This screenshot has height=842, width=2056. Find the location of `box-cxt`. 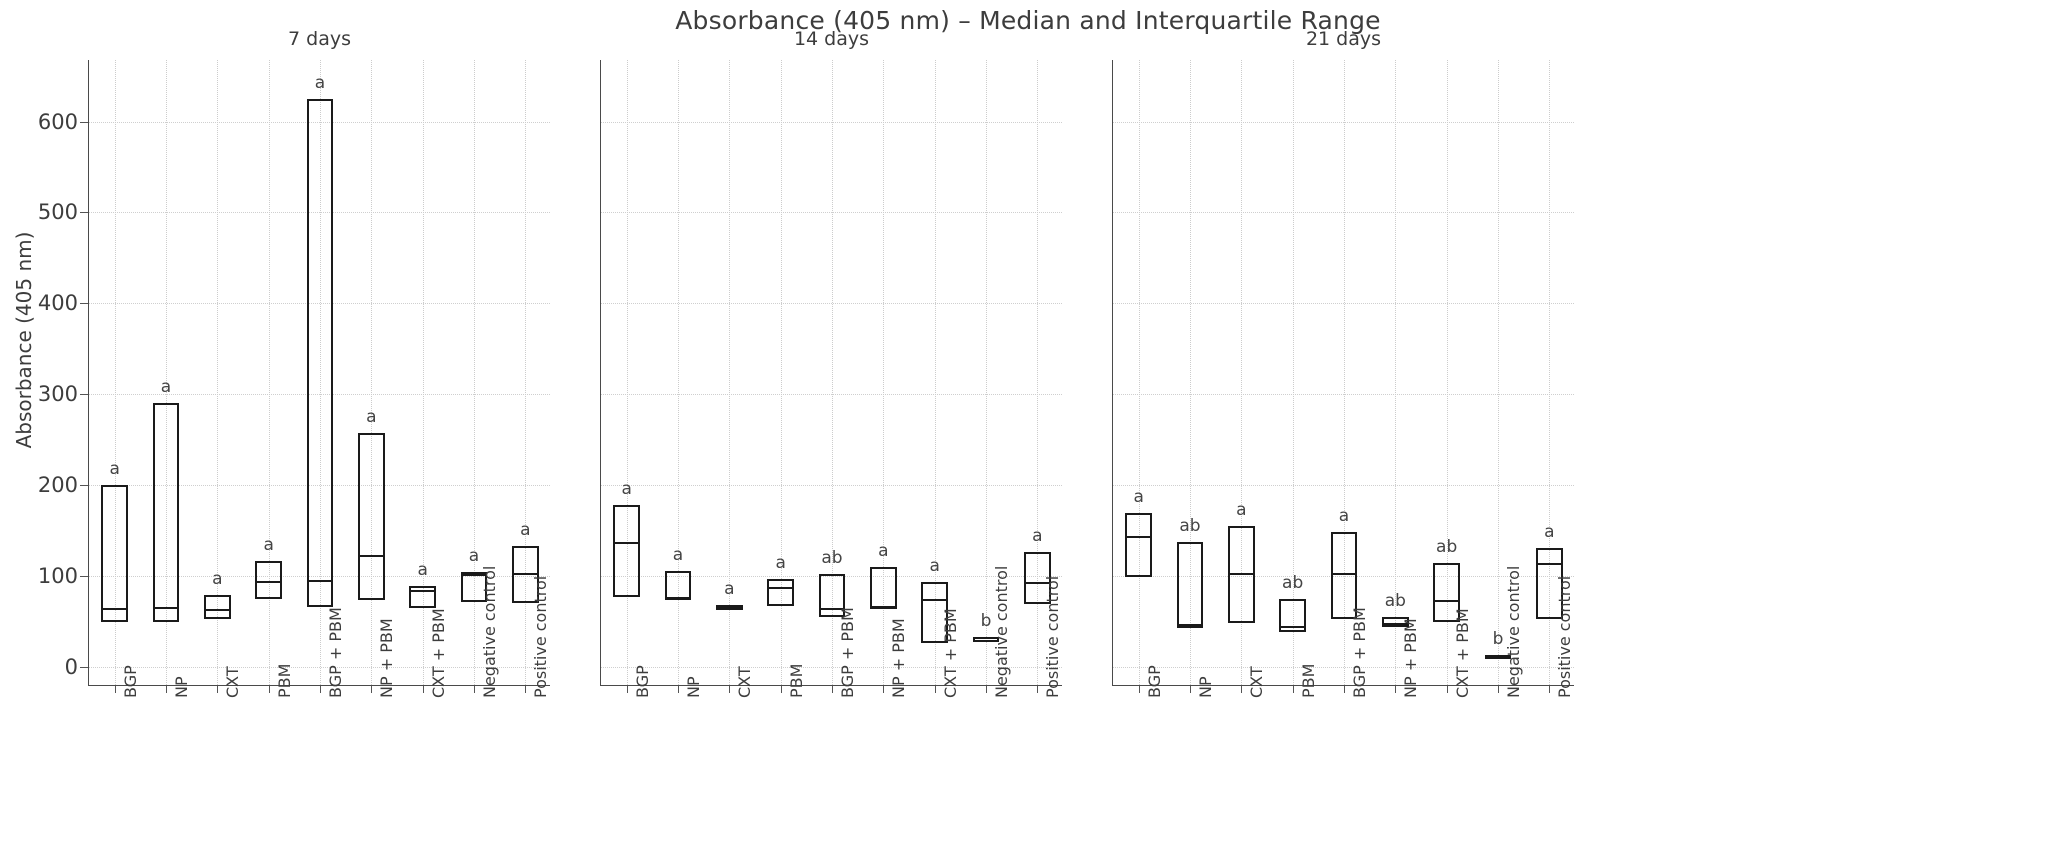

box-cxt is located at coordinates (217, 607).